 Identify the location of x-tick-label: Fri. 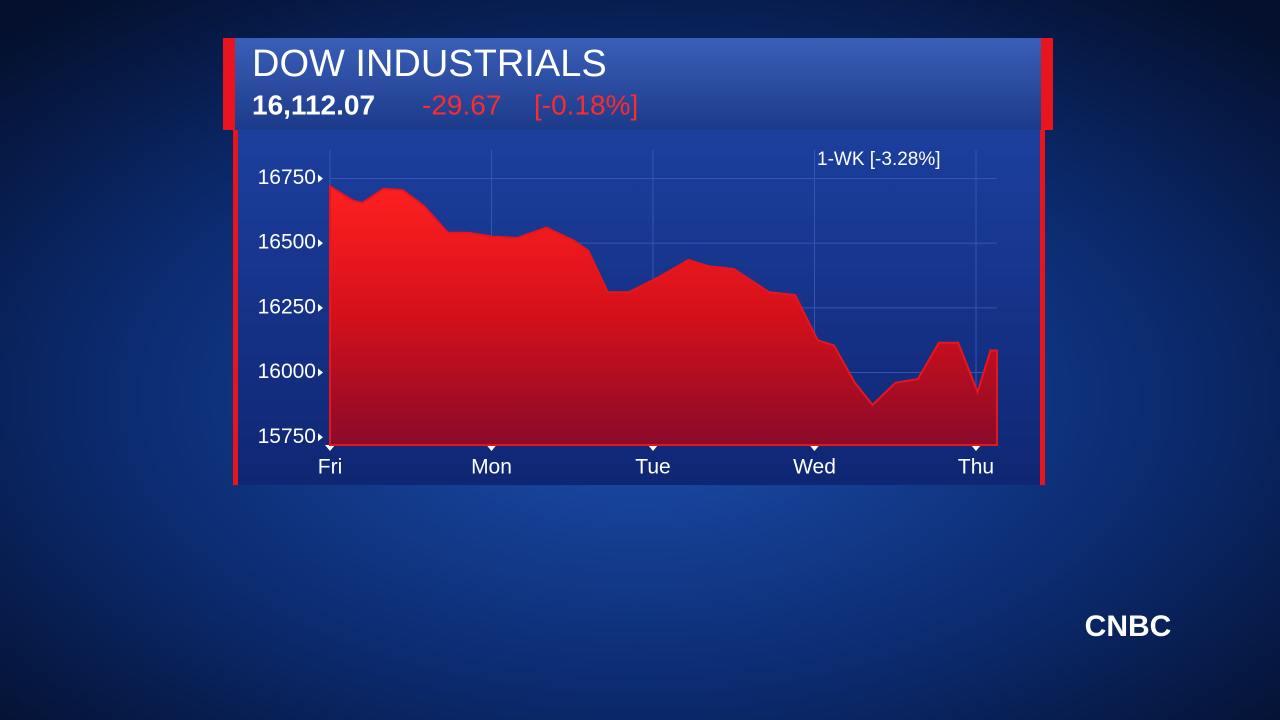
(330, 467).